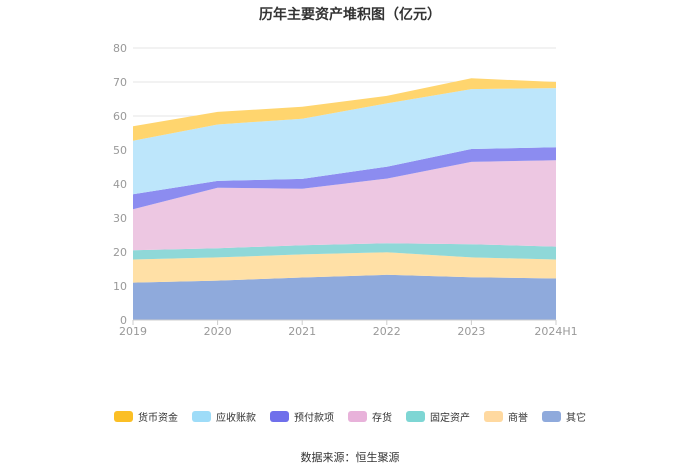 The width and height of the screenshot is (700, 474). I want to click on y-tick-label: 30, so click(120, 218).